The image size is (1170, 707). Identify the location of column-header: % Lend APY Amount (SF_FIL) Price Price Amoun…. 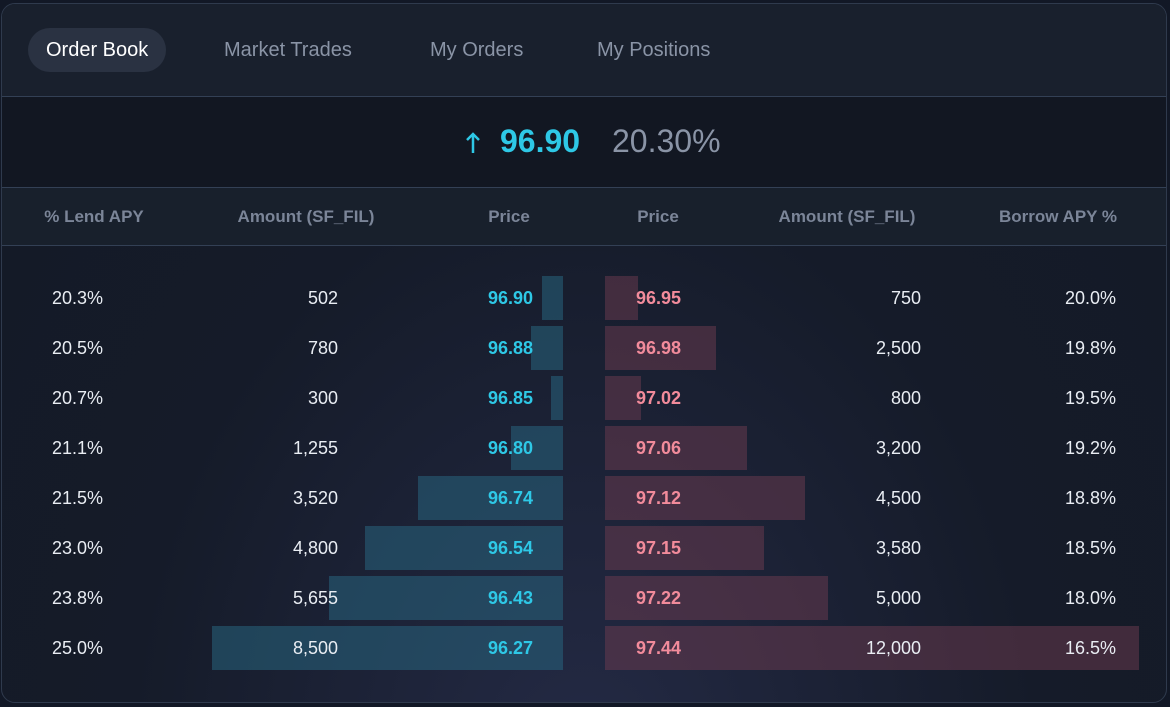
(584, 217).